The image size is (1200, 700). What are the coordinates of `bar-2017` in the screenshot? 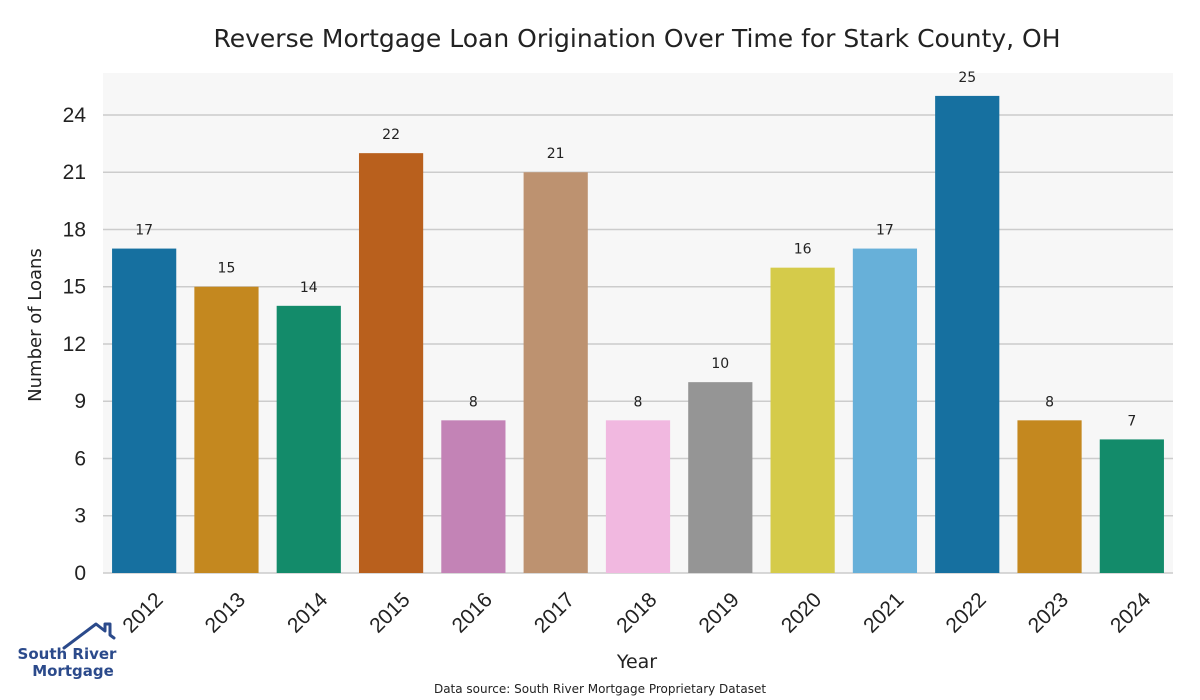 It's located at (555, 373).